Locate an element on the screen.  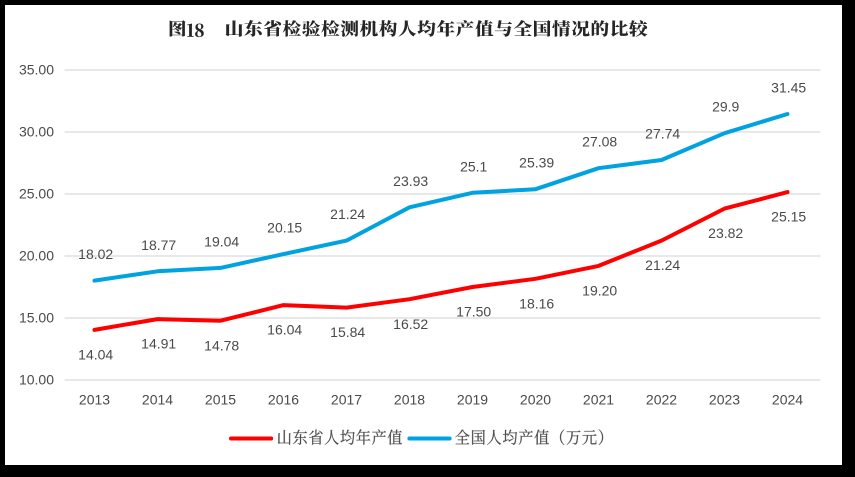
svg-text: 15.00 is located at coordinates (36, 317).